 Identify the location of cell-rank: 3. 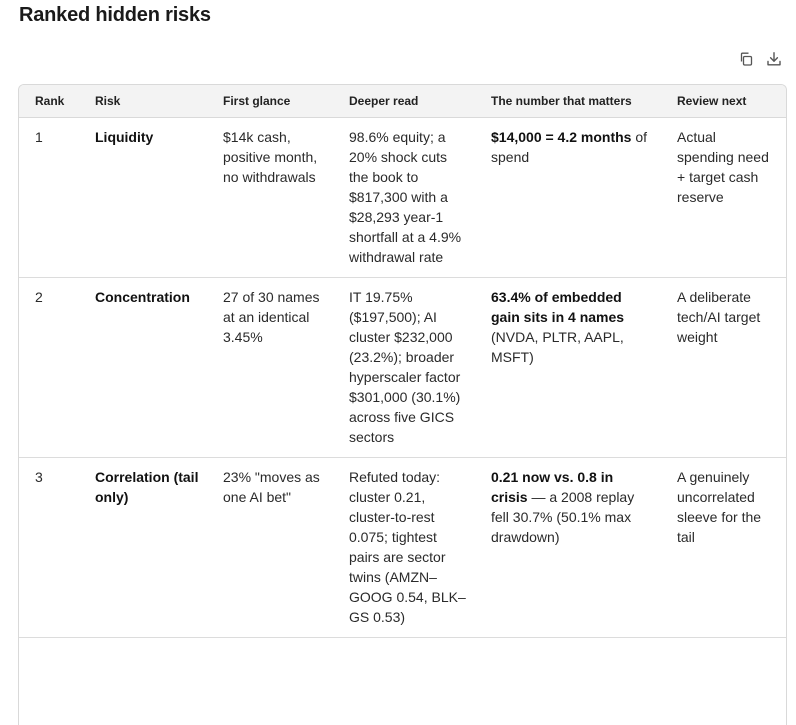
(50, 547).